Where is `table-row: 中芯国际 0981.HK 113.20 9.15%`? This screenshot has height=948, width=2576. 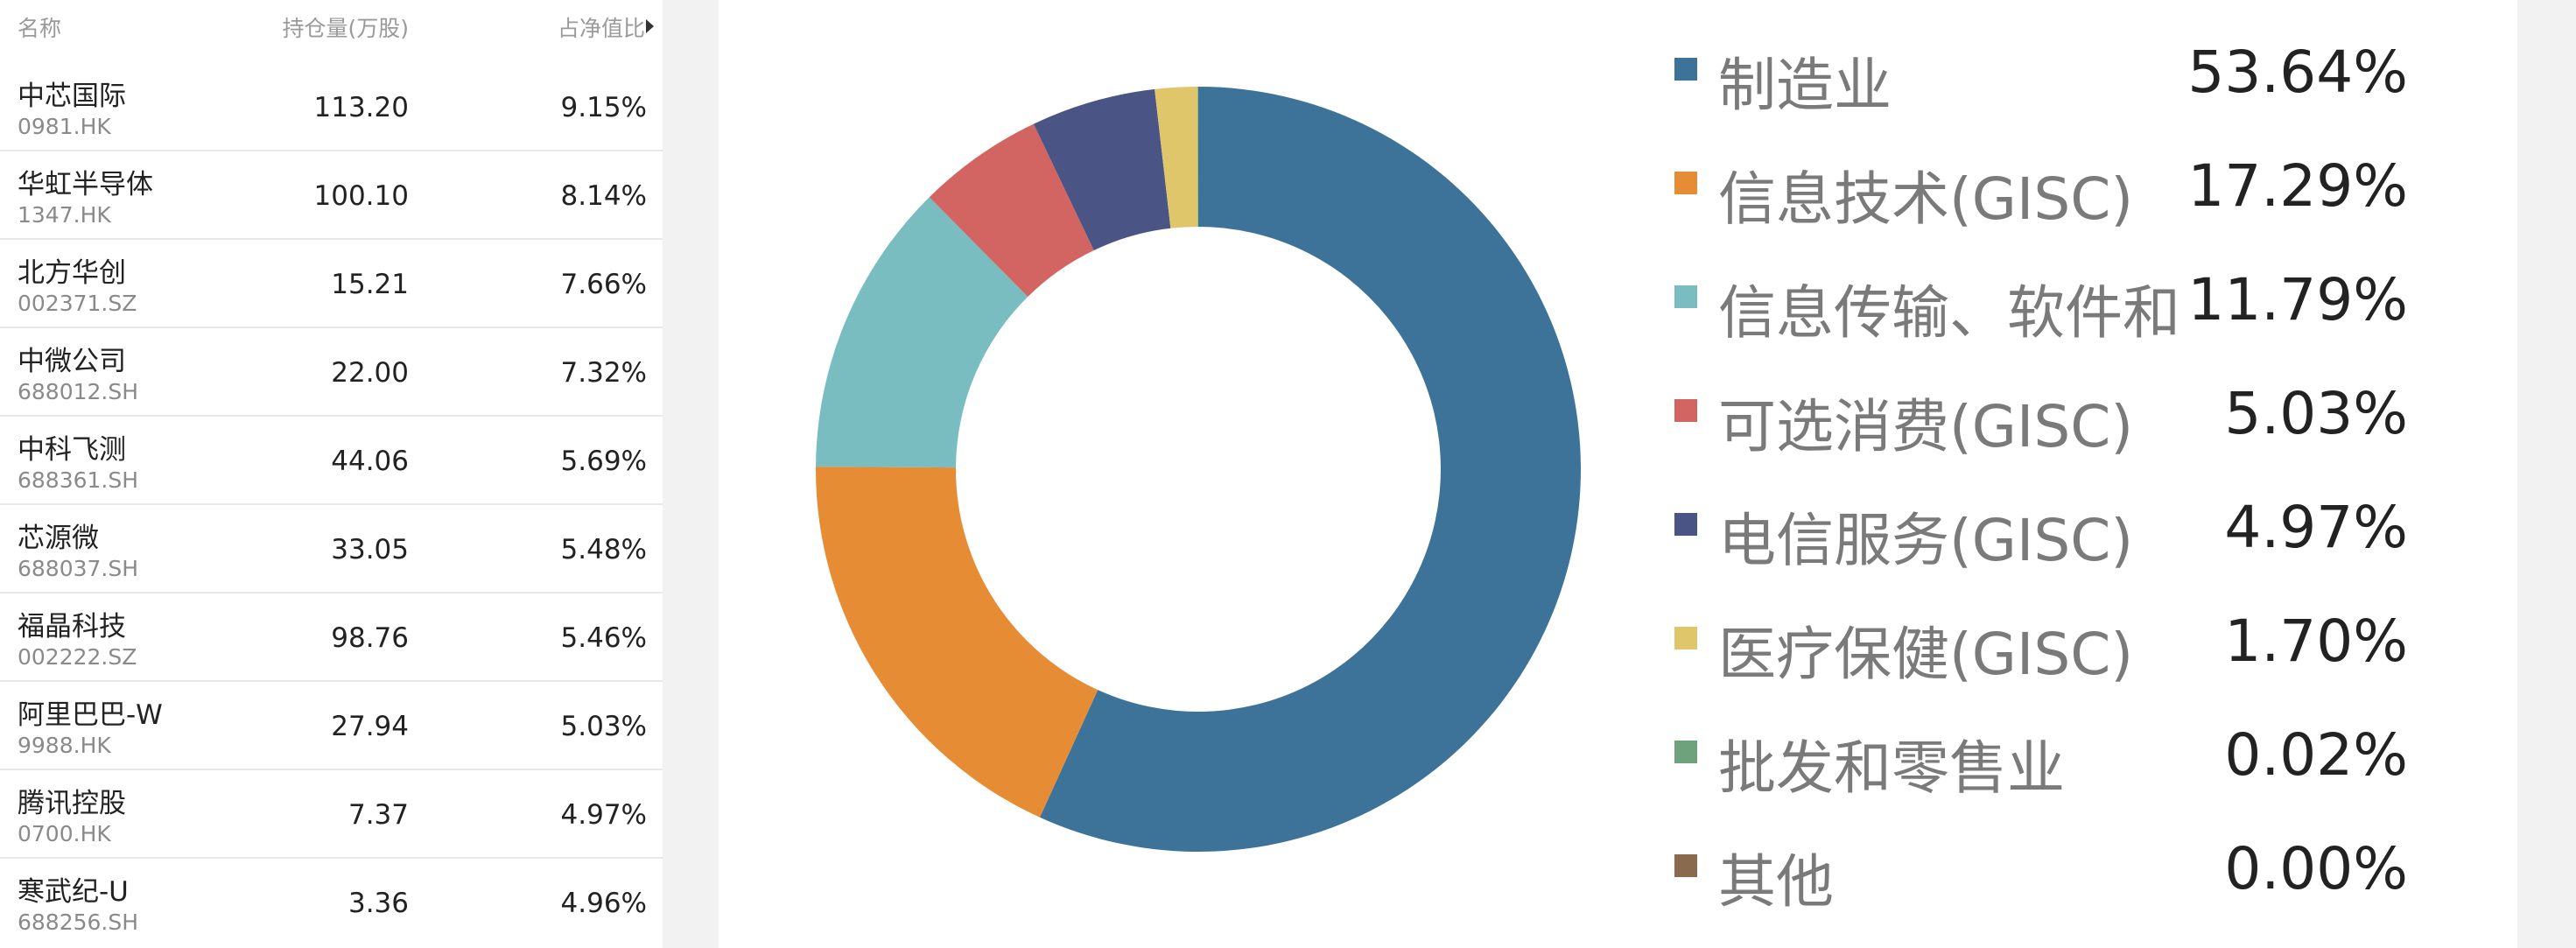 table-row: 中芯国际 0981.HK 113.20 9.15% is located at coordinates (331, 107).